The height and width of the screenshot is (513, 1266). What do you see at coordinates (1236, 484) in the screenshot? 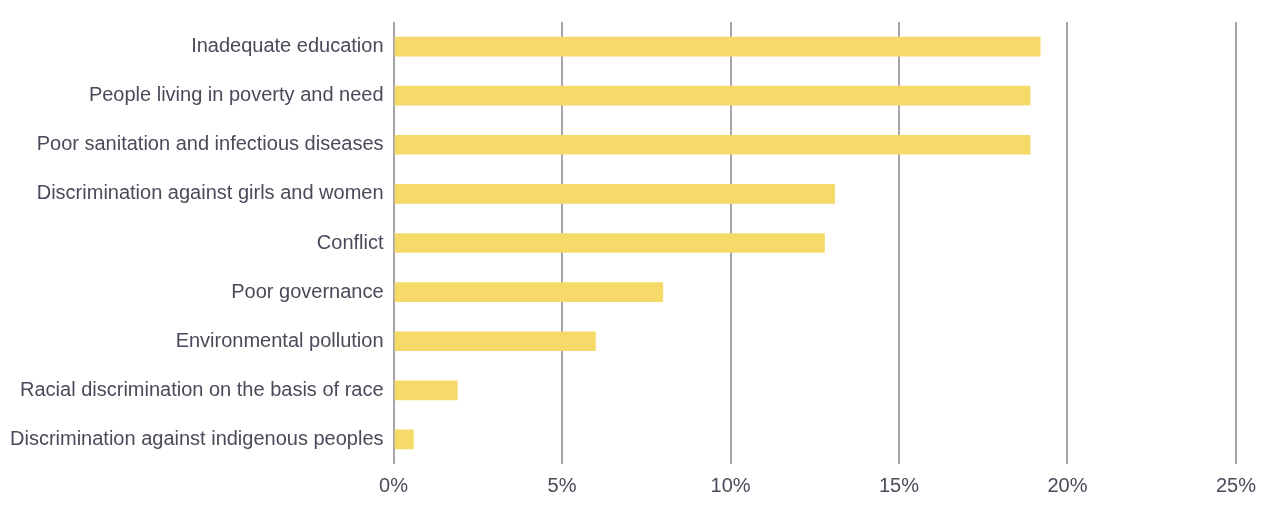
I see `x-tick-label: 25%` at bounding box center [1236, 484].